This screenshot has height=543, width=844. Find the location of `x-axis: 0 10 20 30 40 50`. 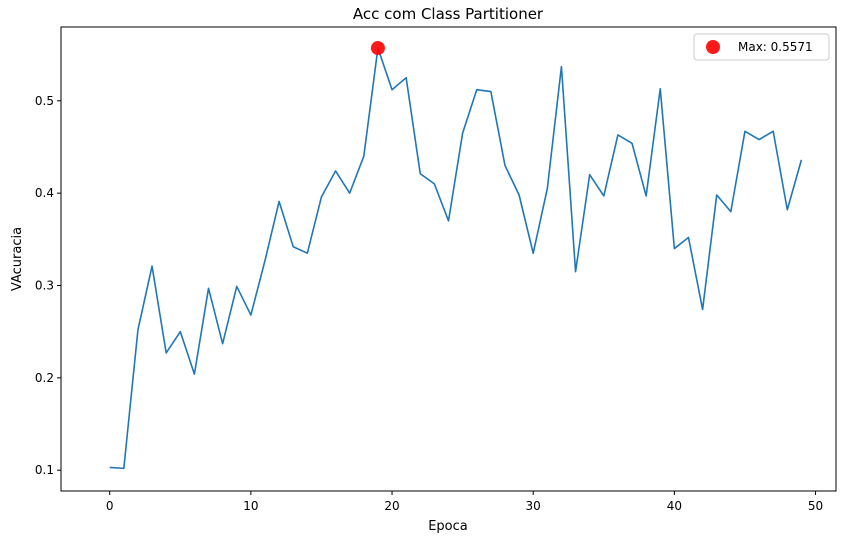

x-axis: 0 10 20 30 40 50 is located at coordinates (464, 502).